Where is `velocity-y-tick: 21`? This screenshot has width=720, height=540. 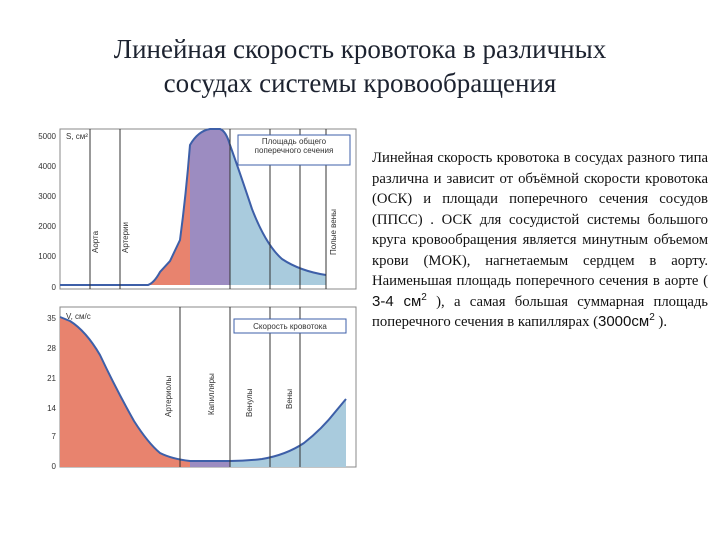
velocity-y-tick: 21 is located at coordinates (51, 378).